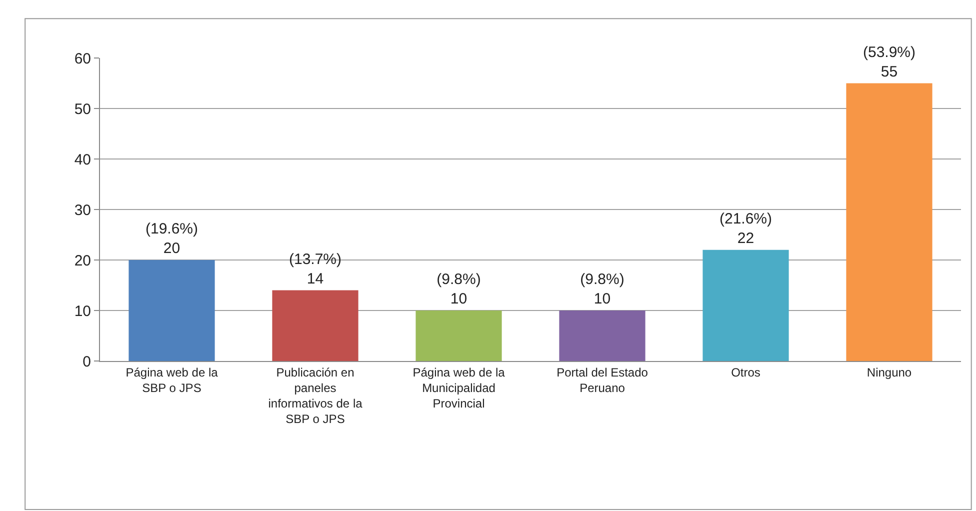 This screenshot has height=511, width=976. I want to click on y-tick-label: 60, so click(82, 59).